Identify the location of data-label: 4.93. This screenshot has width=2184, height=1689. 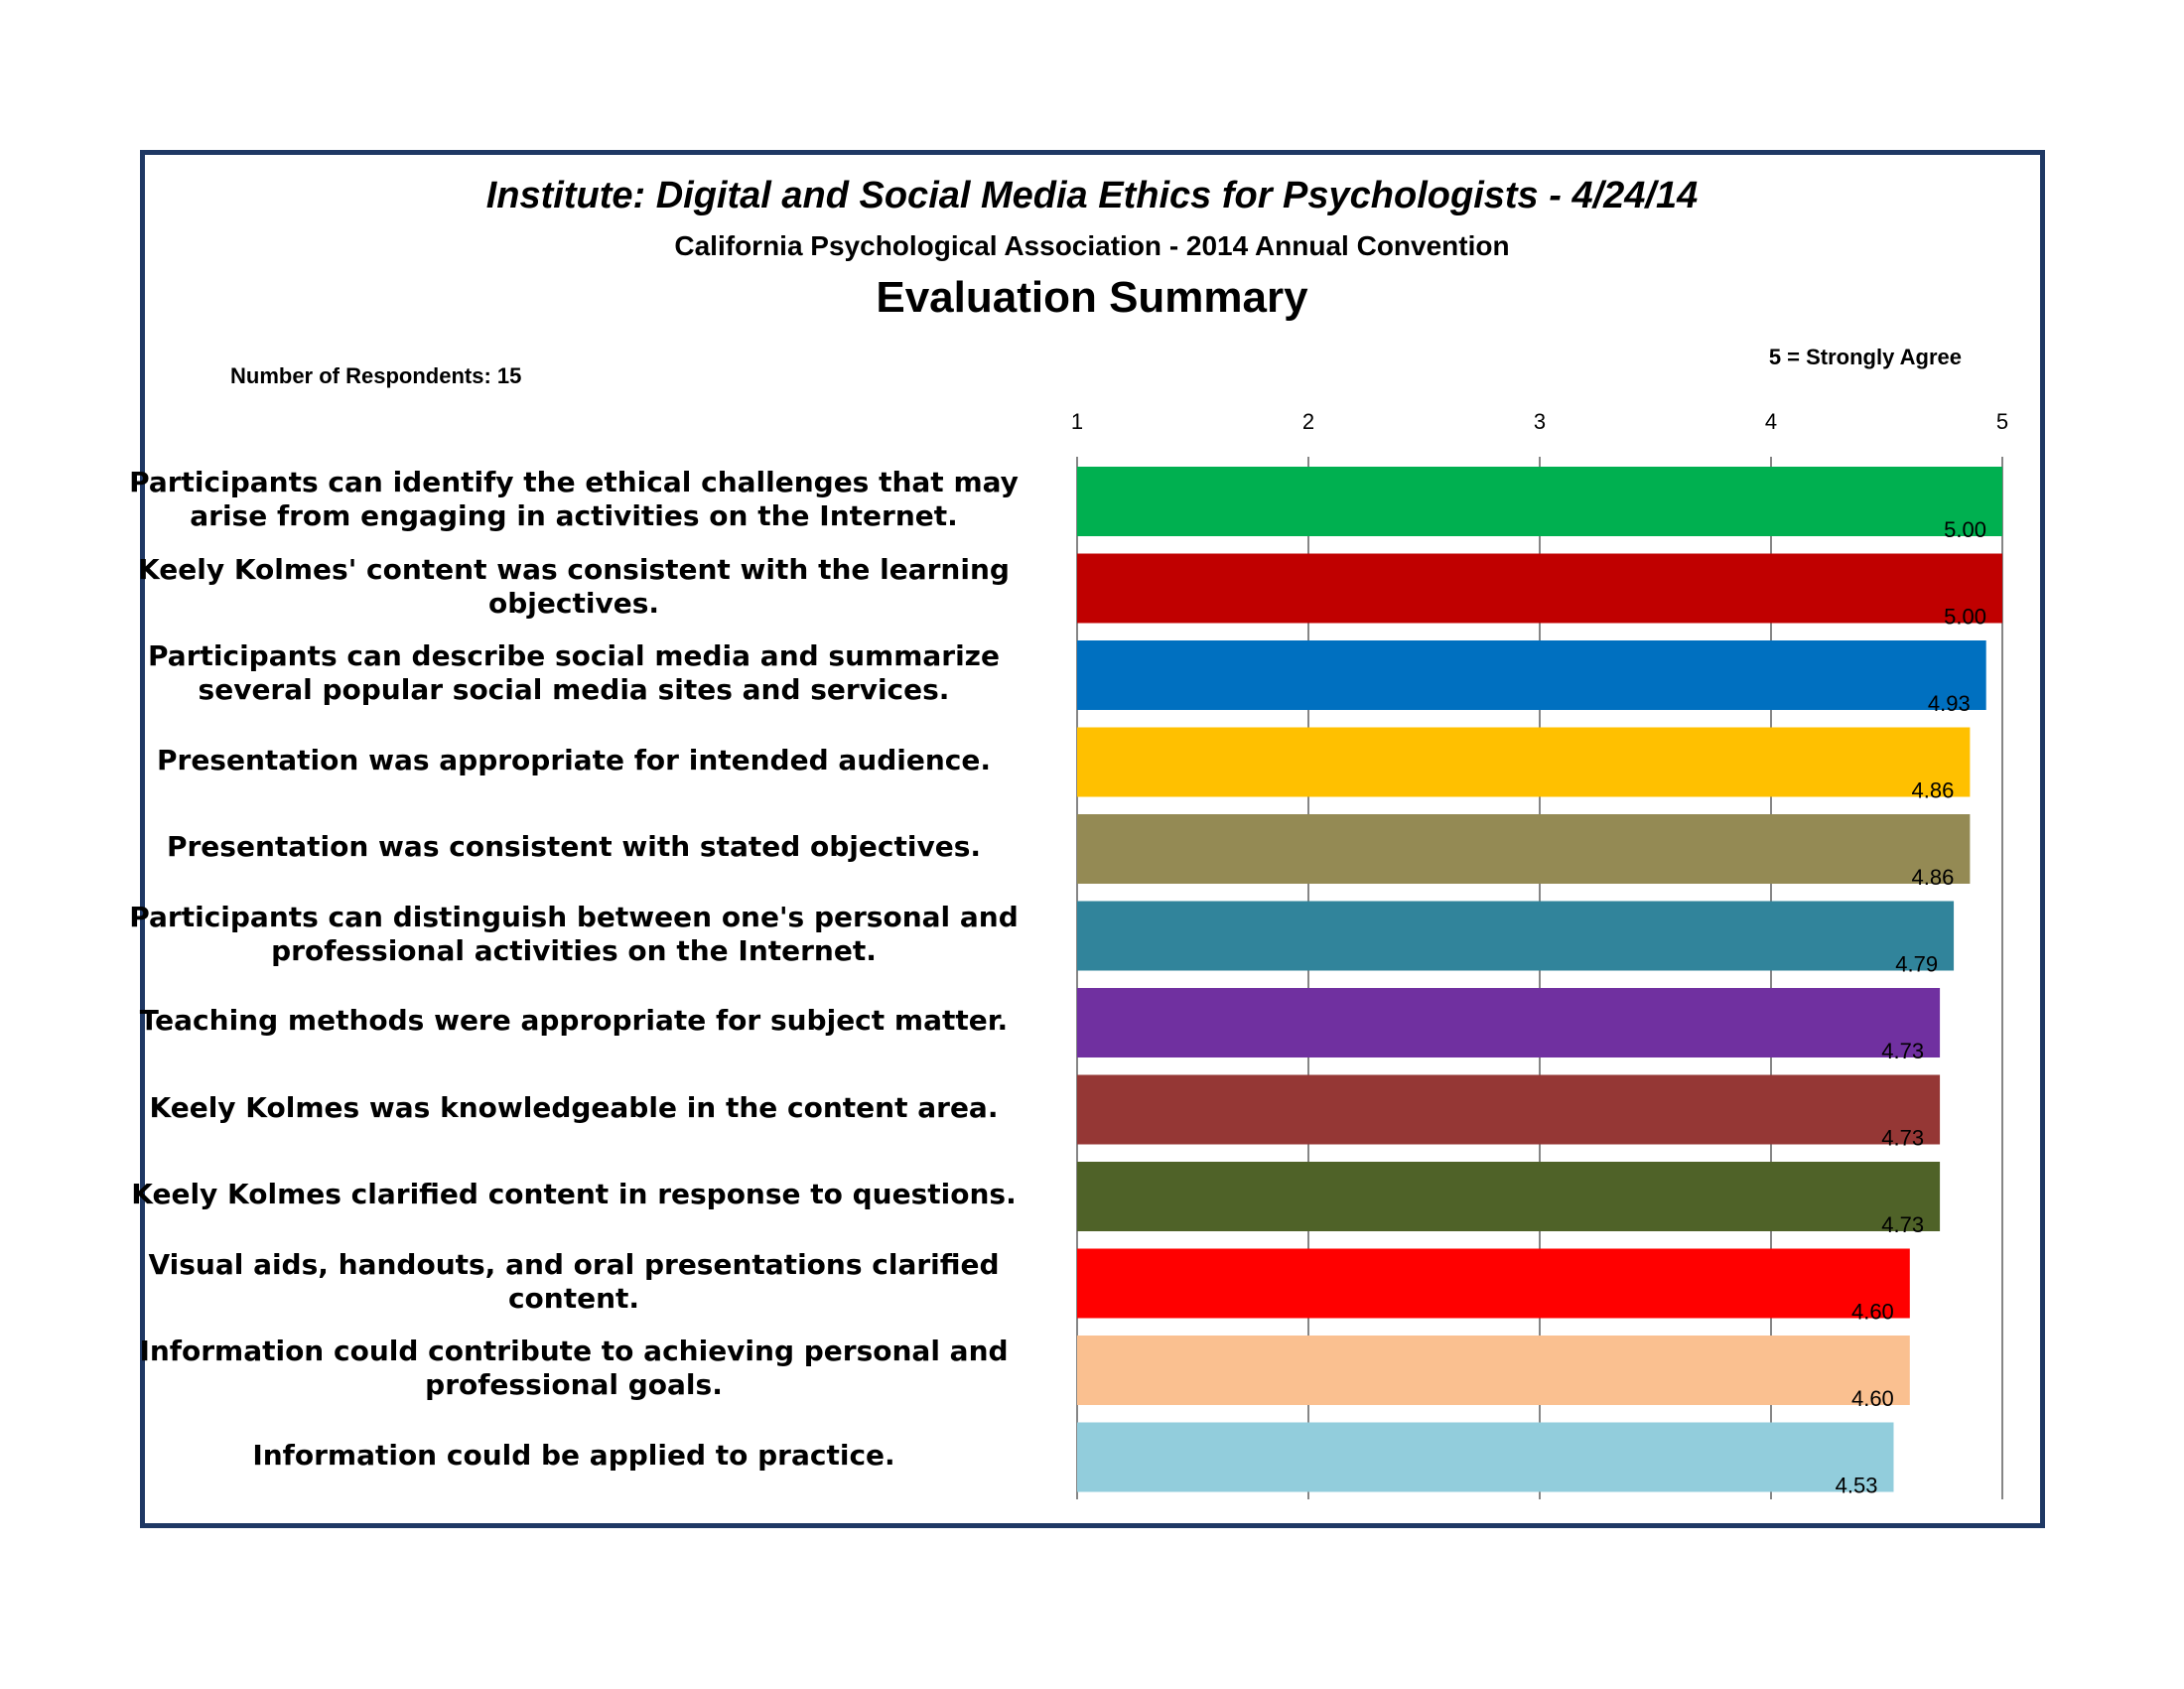
(1949, 704).